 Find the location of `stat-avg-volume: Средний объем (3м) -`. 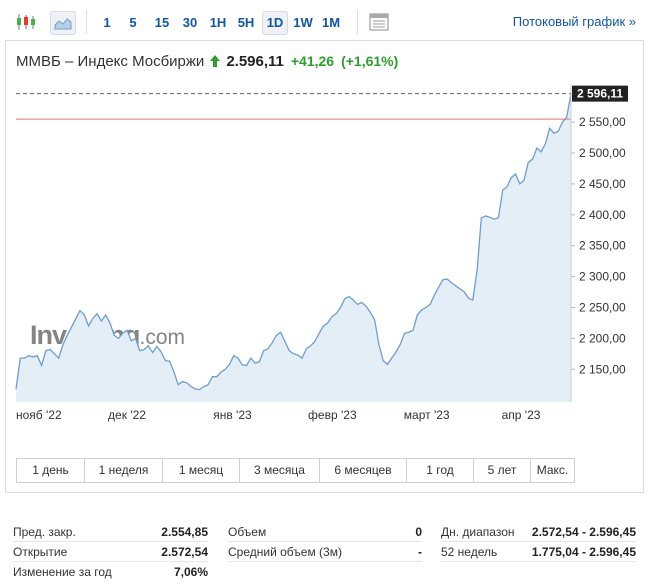

stat-avg-volume: Средний объем (3м) - is located at coordinates (325, 552).